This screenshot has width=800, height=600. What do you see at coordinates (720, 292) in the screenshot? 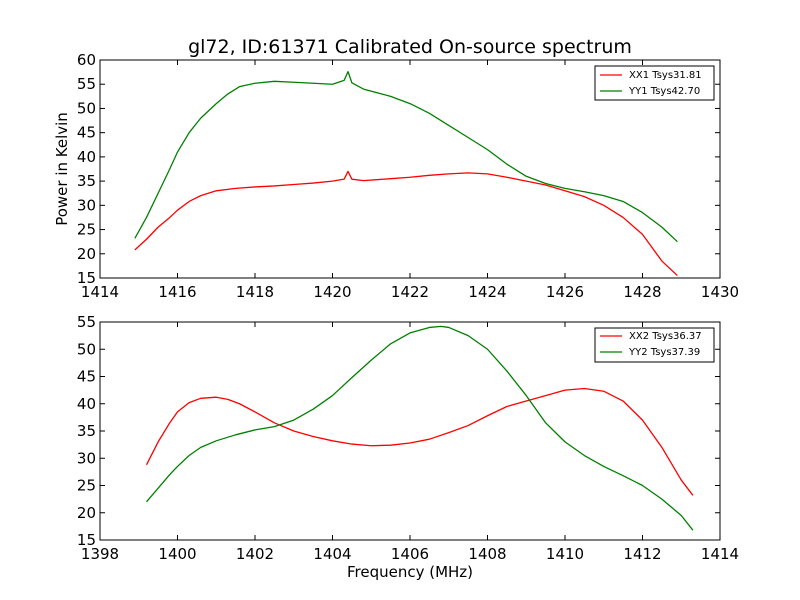
I see `x-tick-label: 1430` at bounding box center [720, 292].